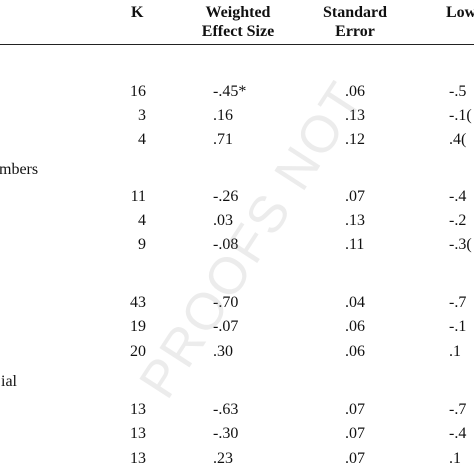 Image resolution: width=474 pixels, height=474 pixels. I want to click on cell-standard-error: .12, so click(355, 139).